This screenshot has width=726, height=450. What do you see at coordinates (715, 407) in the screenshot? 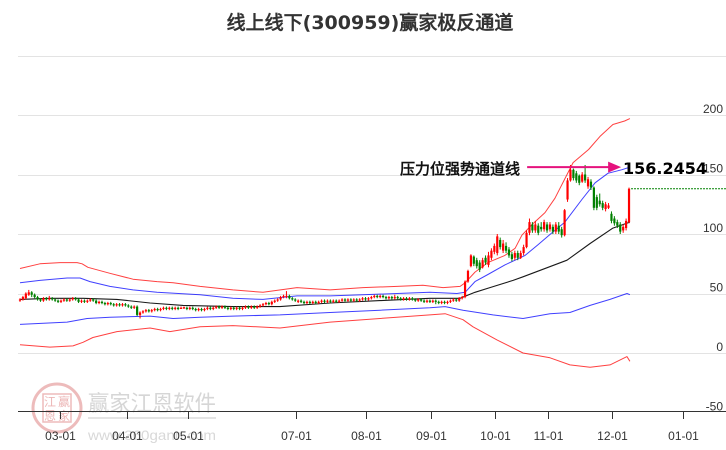
I see `y-tick-label: -50` at bounding box center [715, 407].